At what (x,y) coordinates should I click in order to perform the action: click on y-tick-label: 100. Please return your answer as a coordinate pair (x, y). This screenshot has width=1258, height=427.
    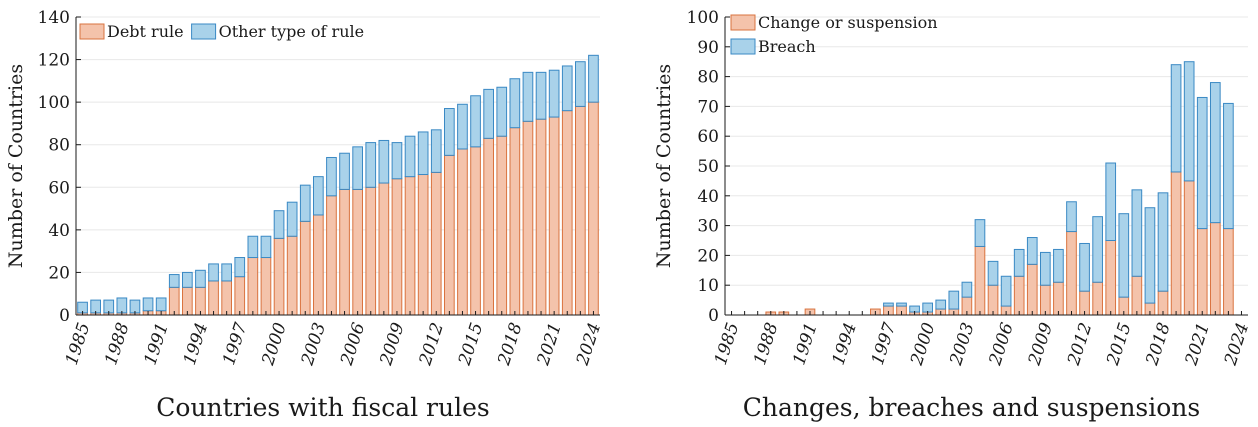
    Looking at the image, I should click on (703, 18).